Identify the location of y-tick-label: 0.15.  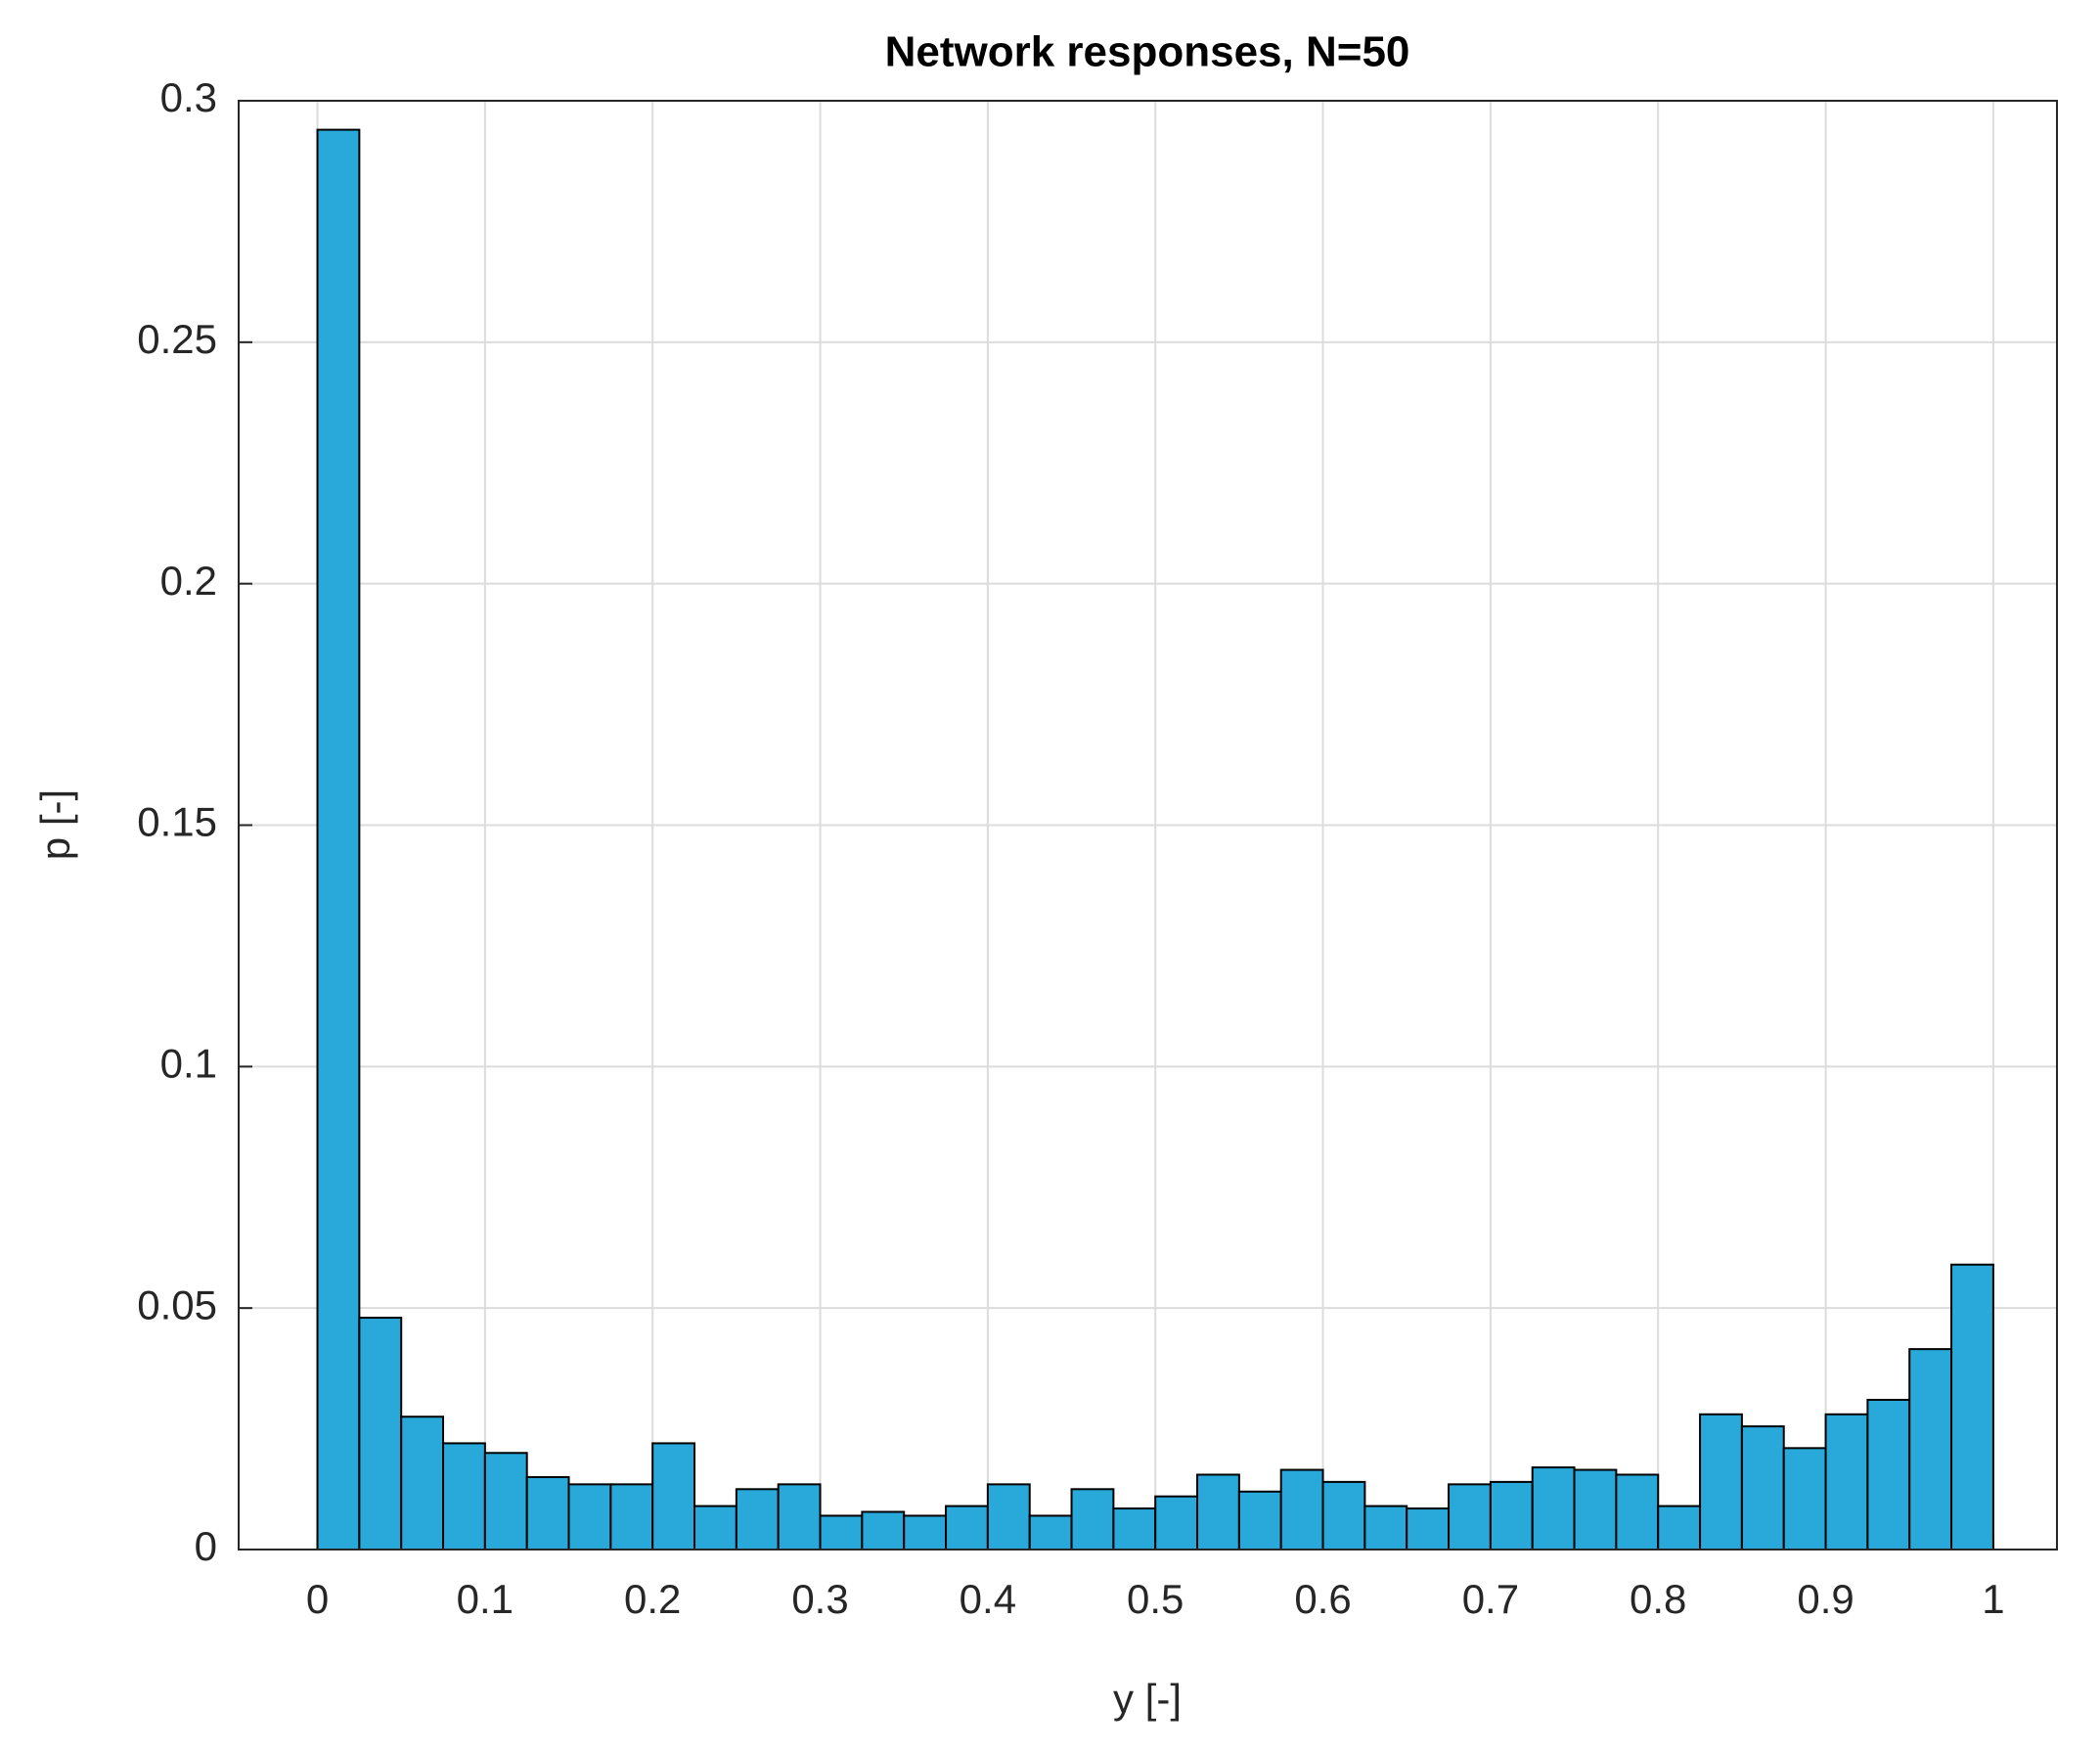
(177, 822).